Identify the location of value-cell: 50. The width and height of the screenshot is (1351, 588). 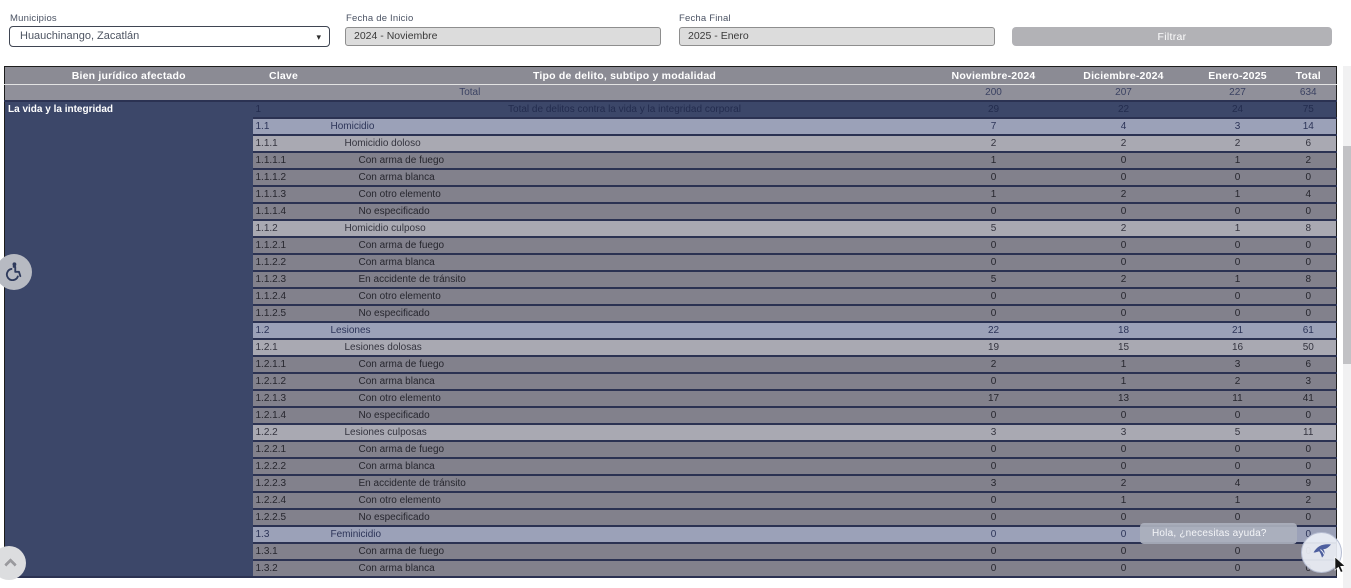
(1308, 348).